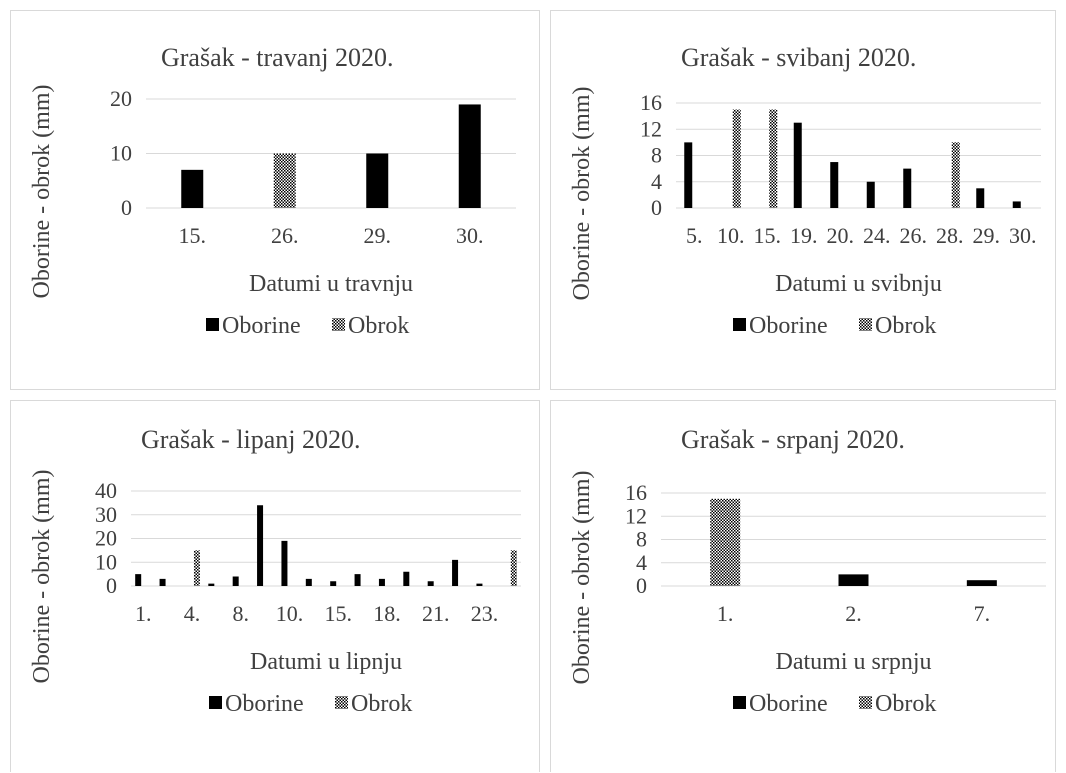 The height and width of the screenshot is (773, 1066). Describe the element at coordinates (192, 613) in the screenshot. I see `x-tick-label: 4.` at that location.